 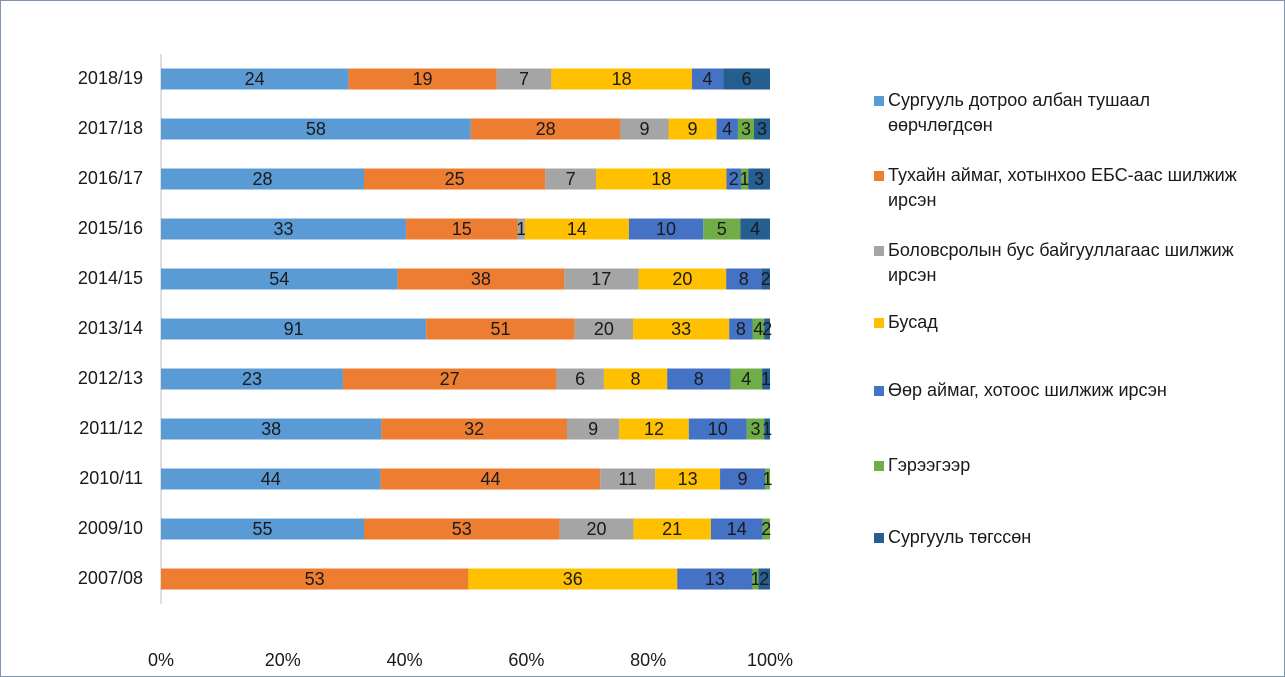 I want to click on y-tick-label: 2009/10, so click(x=110, y=528).